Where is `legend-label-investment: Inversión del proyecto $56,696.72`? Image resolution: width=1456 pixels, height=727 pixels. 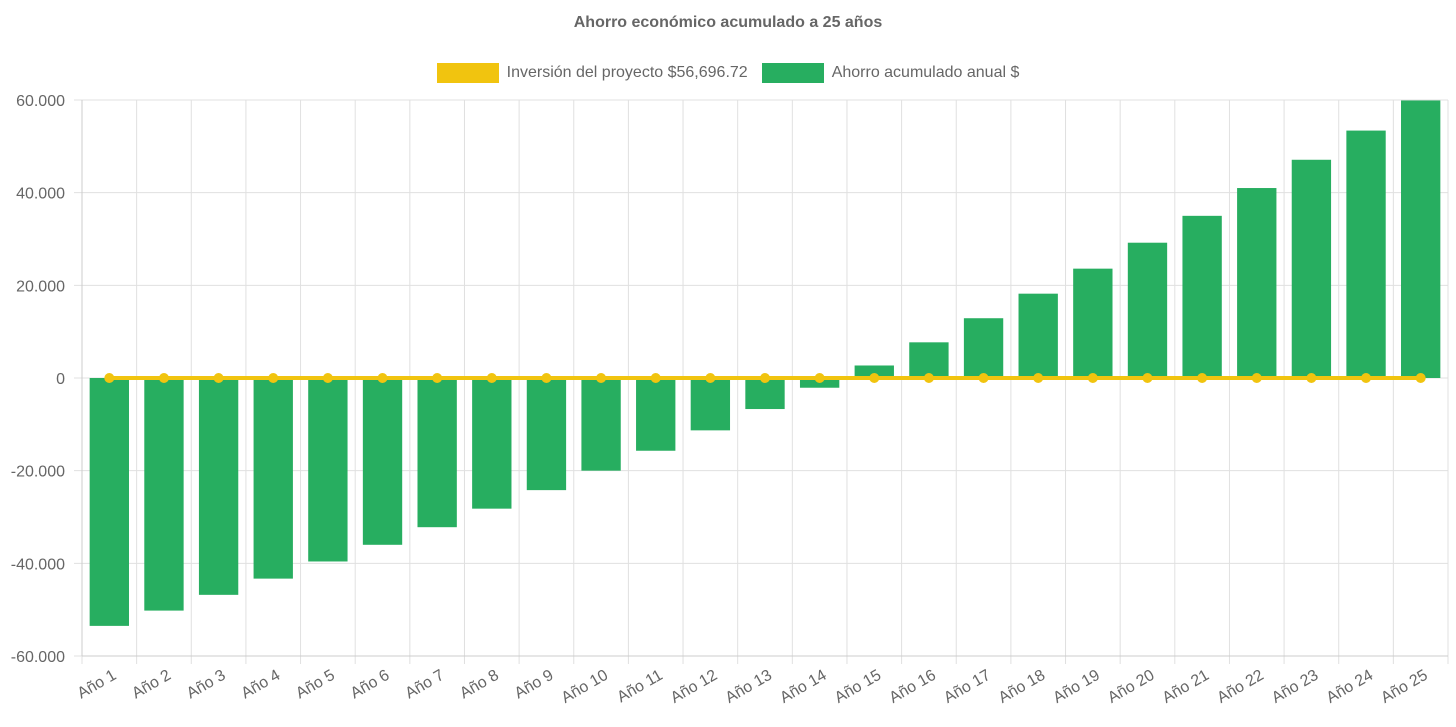
legend-label-investment: Inversión del proyecto $56,696.72 is located at coordinates (627, 72).